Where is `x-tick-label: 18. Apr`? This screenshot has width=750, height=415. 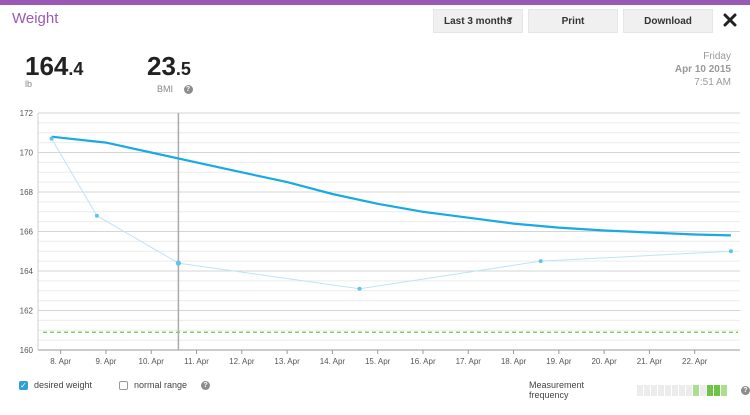
x-tick-label: 18. Apr is located at coordinates (514, 361).